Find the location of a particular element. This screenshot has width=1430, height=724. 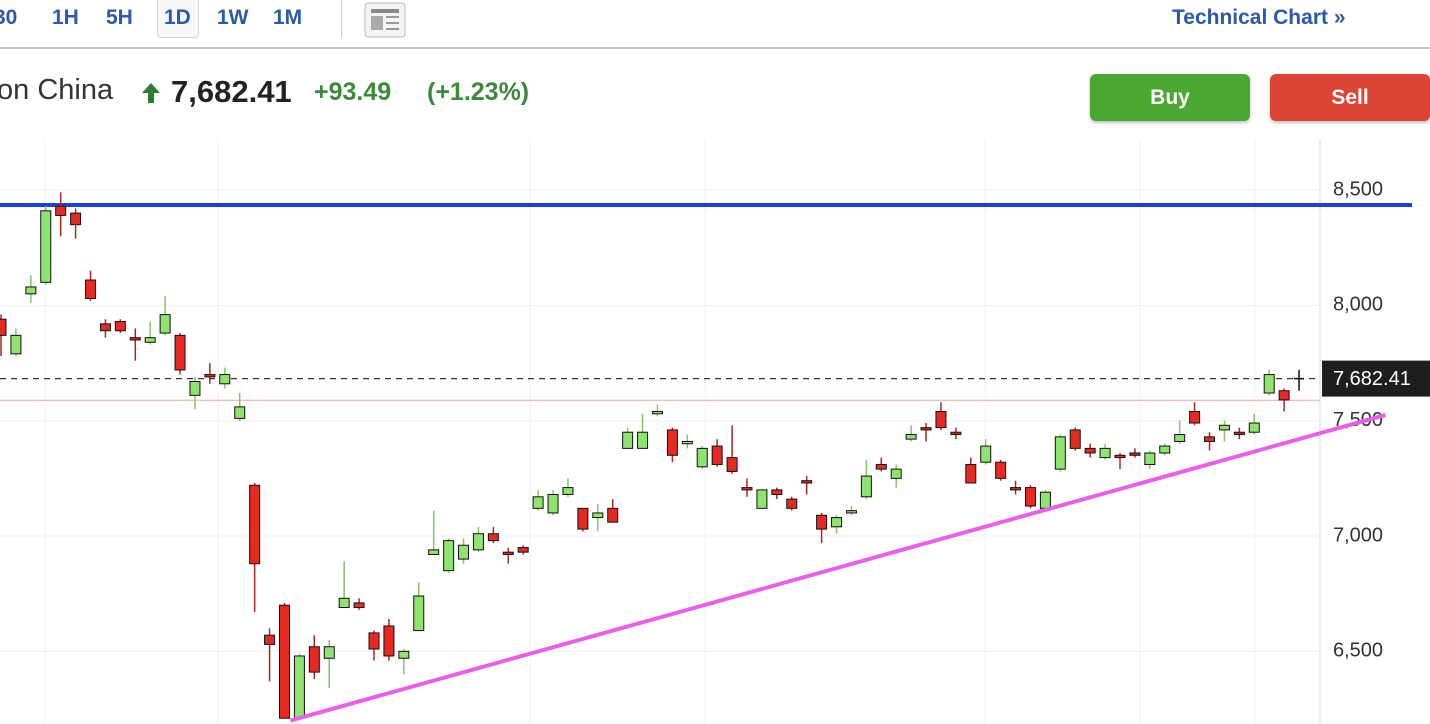

up-arrow is located at coordinates (151, 93).